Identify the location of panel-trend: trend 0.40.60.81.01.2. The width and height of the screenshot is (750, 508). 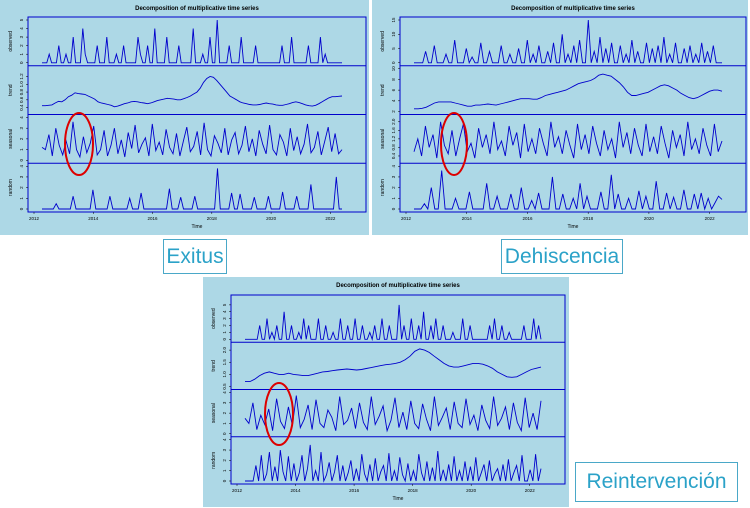
(187, 88).